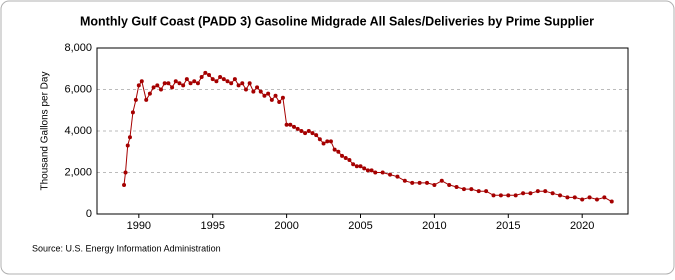 The image size is (675, 280). Describe the element at coordinates (582, 226) in the screenshot. I see `x-tick-label: 2020` at that location.